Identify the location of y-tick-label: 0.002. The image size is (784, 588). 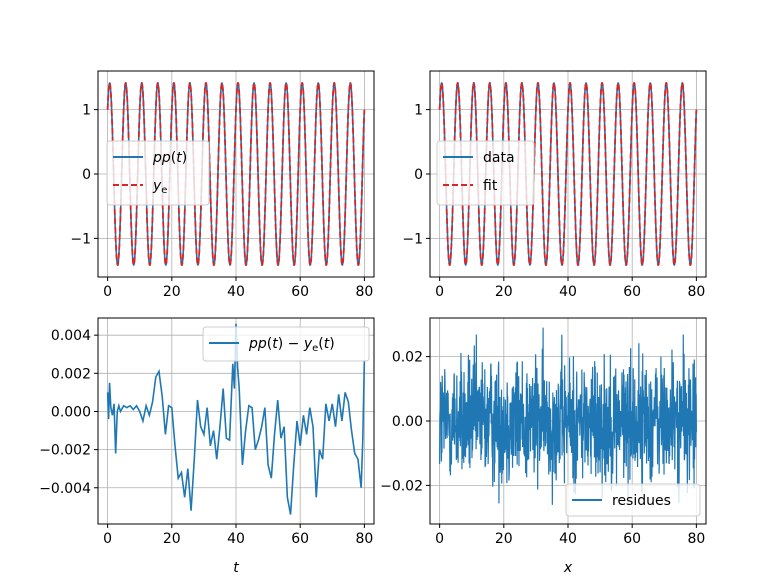
(71, 374).